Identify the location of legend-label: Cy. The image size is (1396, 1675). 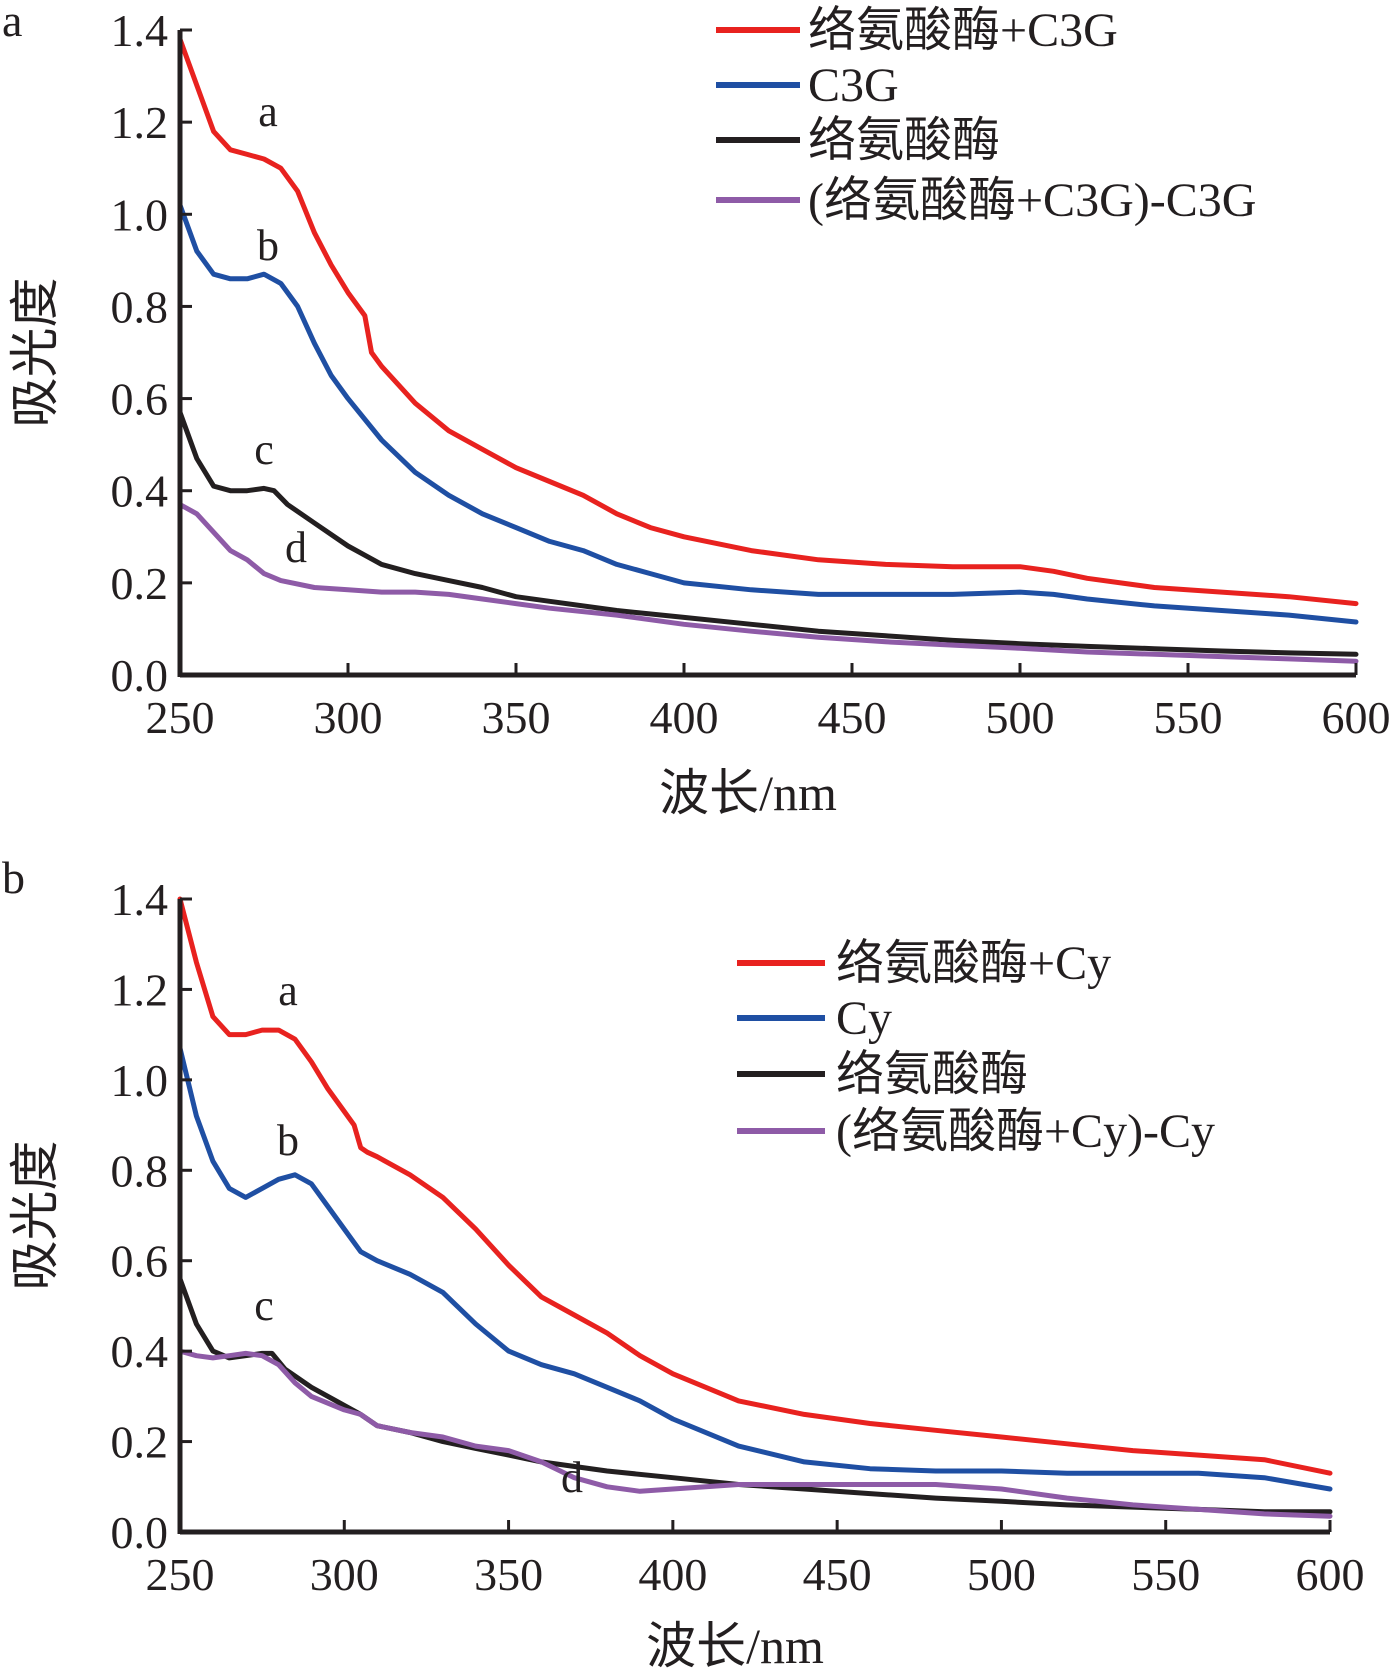
(864, 1018).